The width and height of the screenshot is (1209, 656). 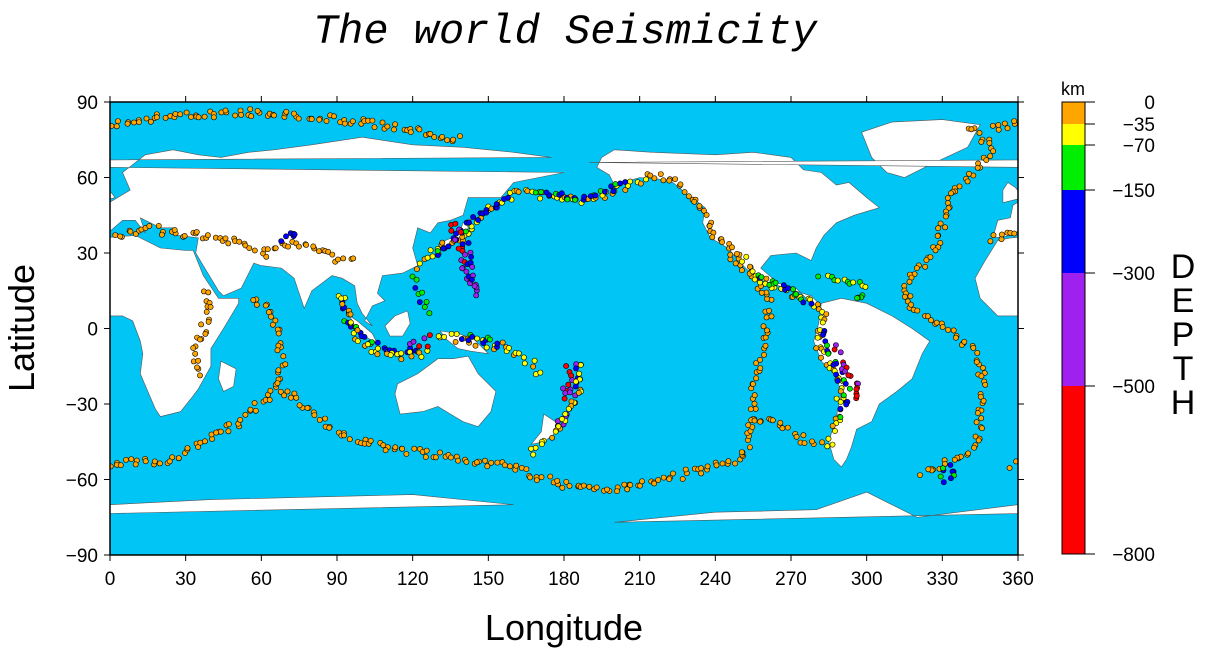 What do you see at coordinates (1183, 403) in the screenshot?
I see `colorbar-title-letter: H` at bounding box center [1183, 403].